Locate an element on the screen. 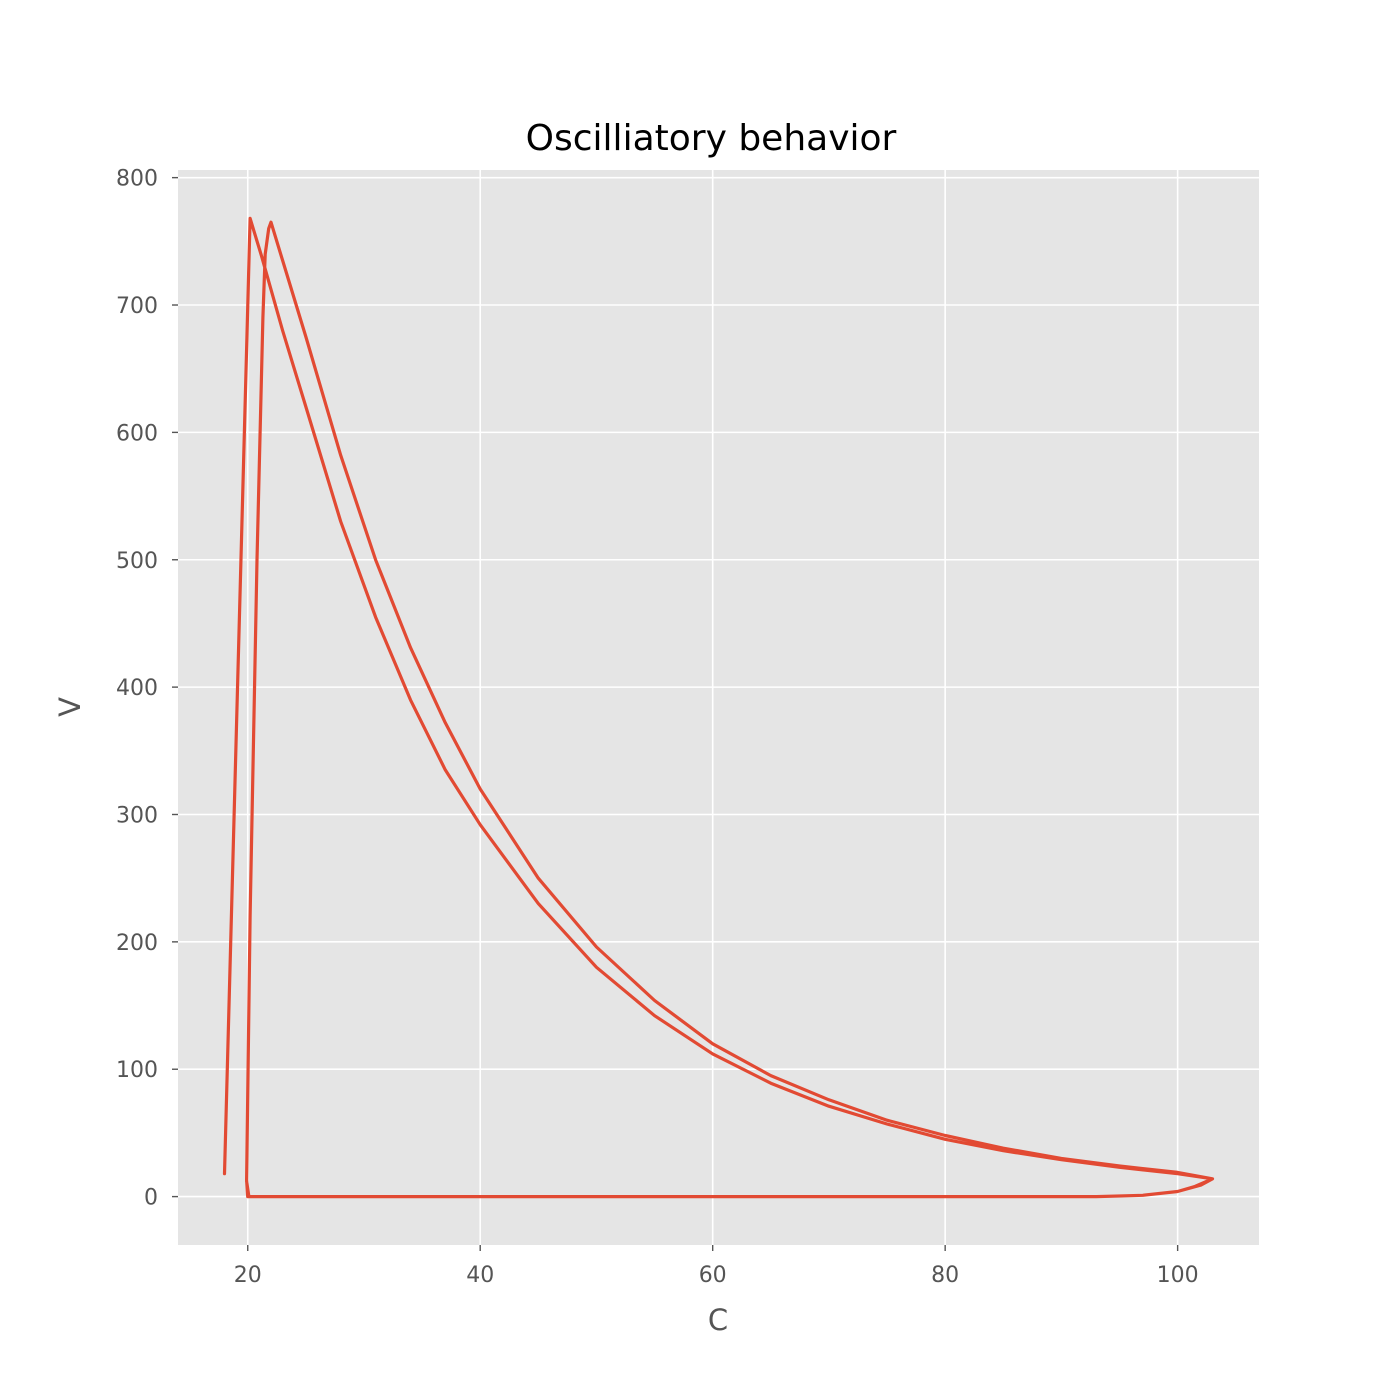 This screenshot has height=1400, width=1400. x-tick-label: 80 is located at coordinates (945, 1275).